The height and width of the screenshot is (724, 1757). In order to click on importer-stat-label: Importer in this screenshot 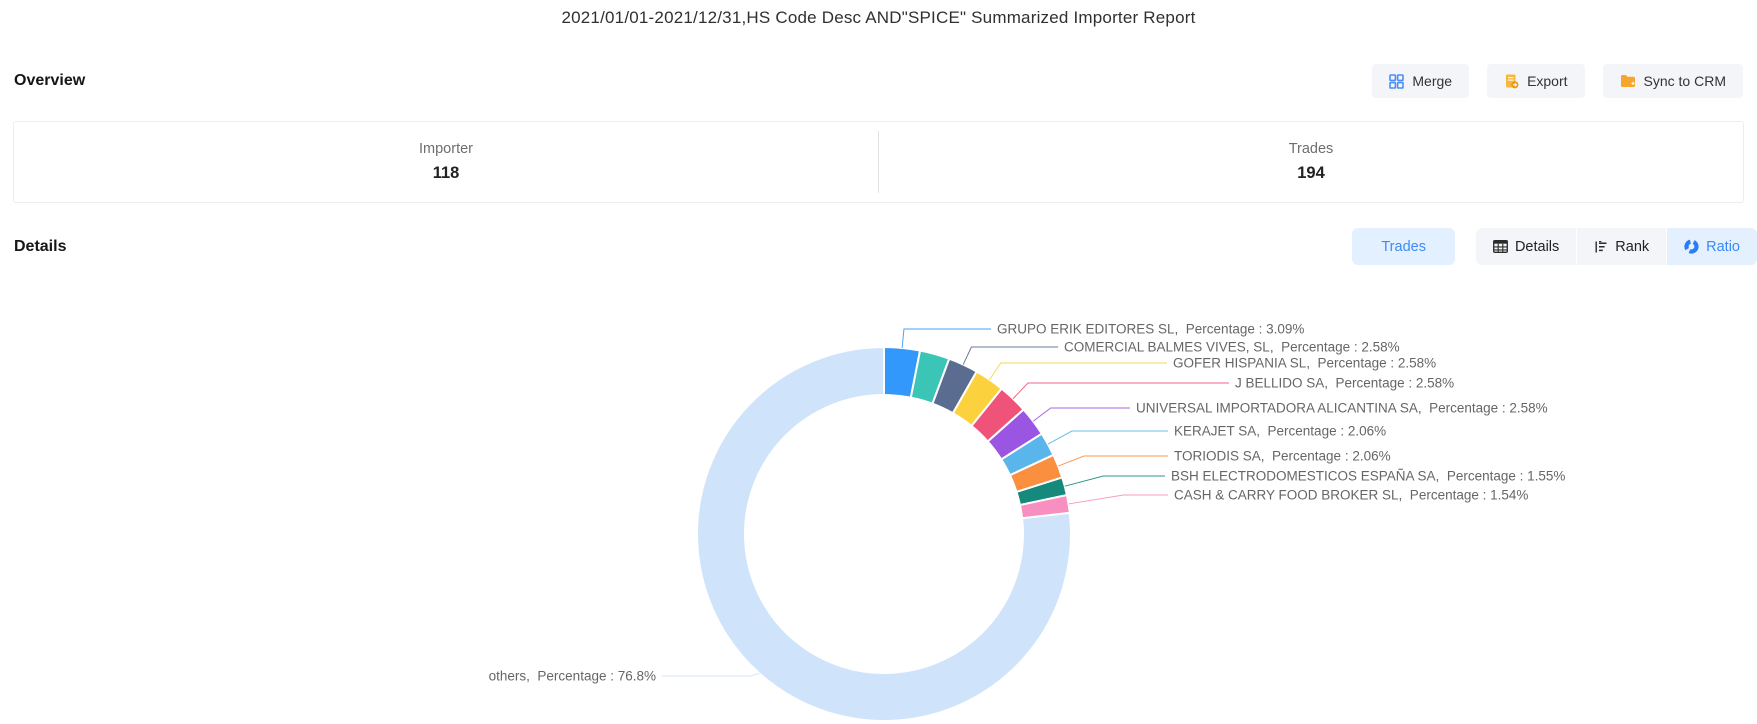, I will do `click(446, 149)`.